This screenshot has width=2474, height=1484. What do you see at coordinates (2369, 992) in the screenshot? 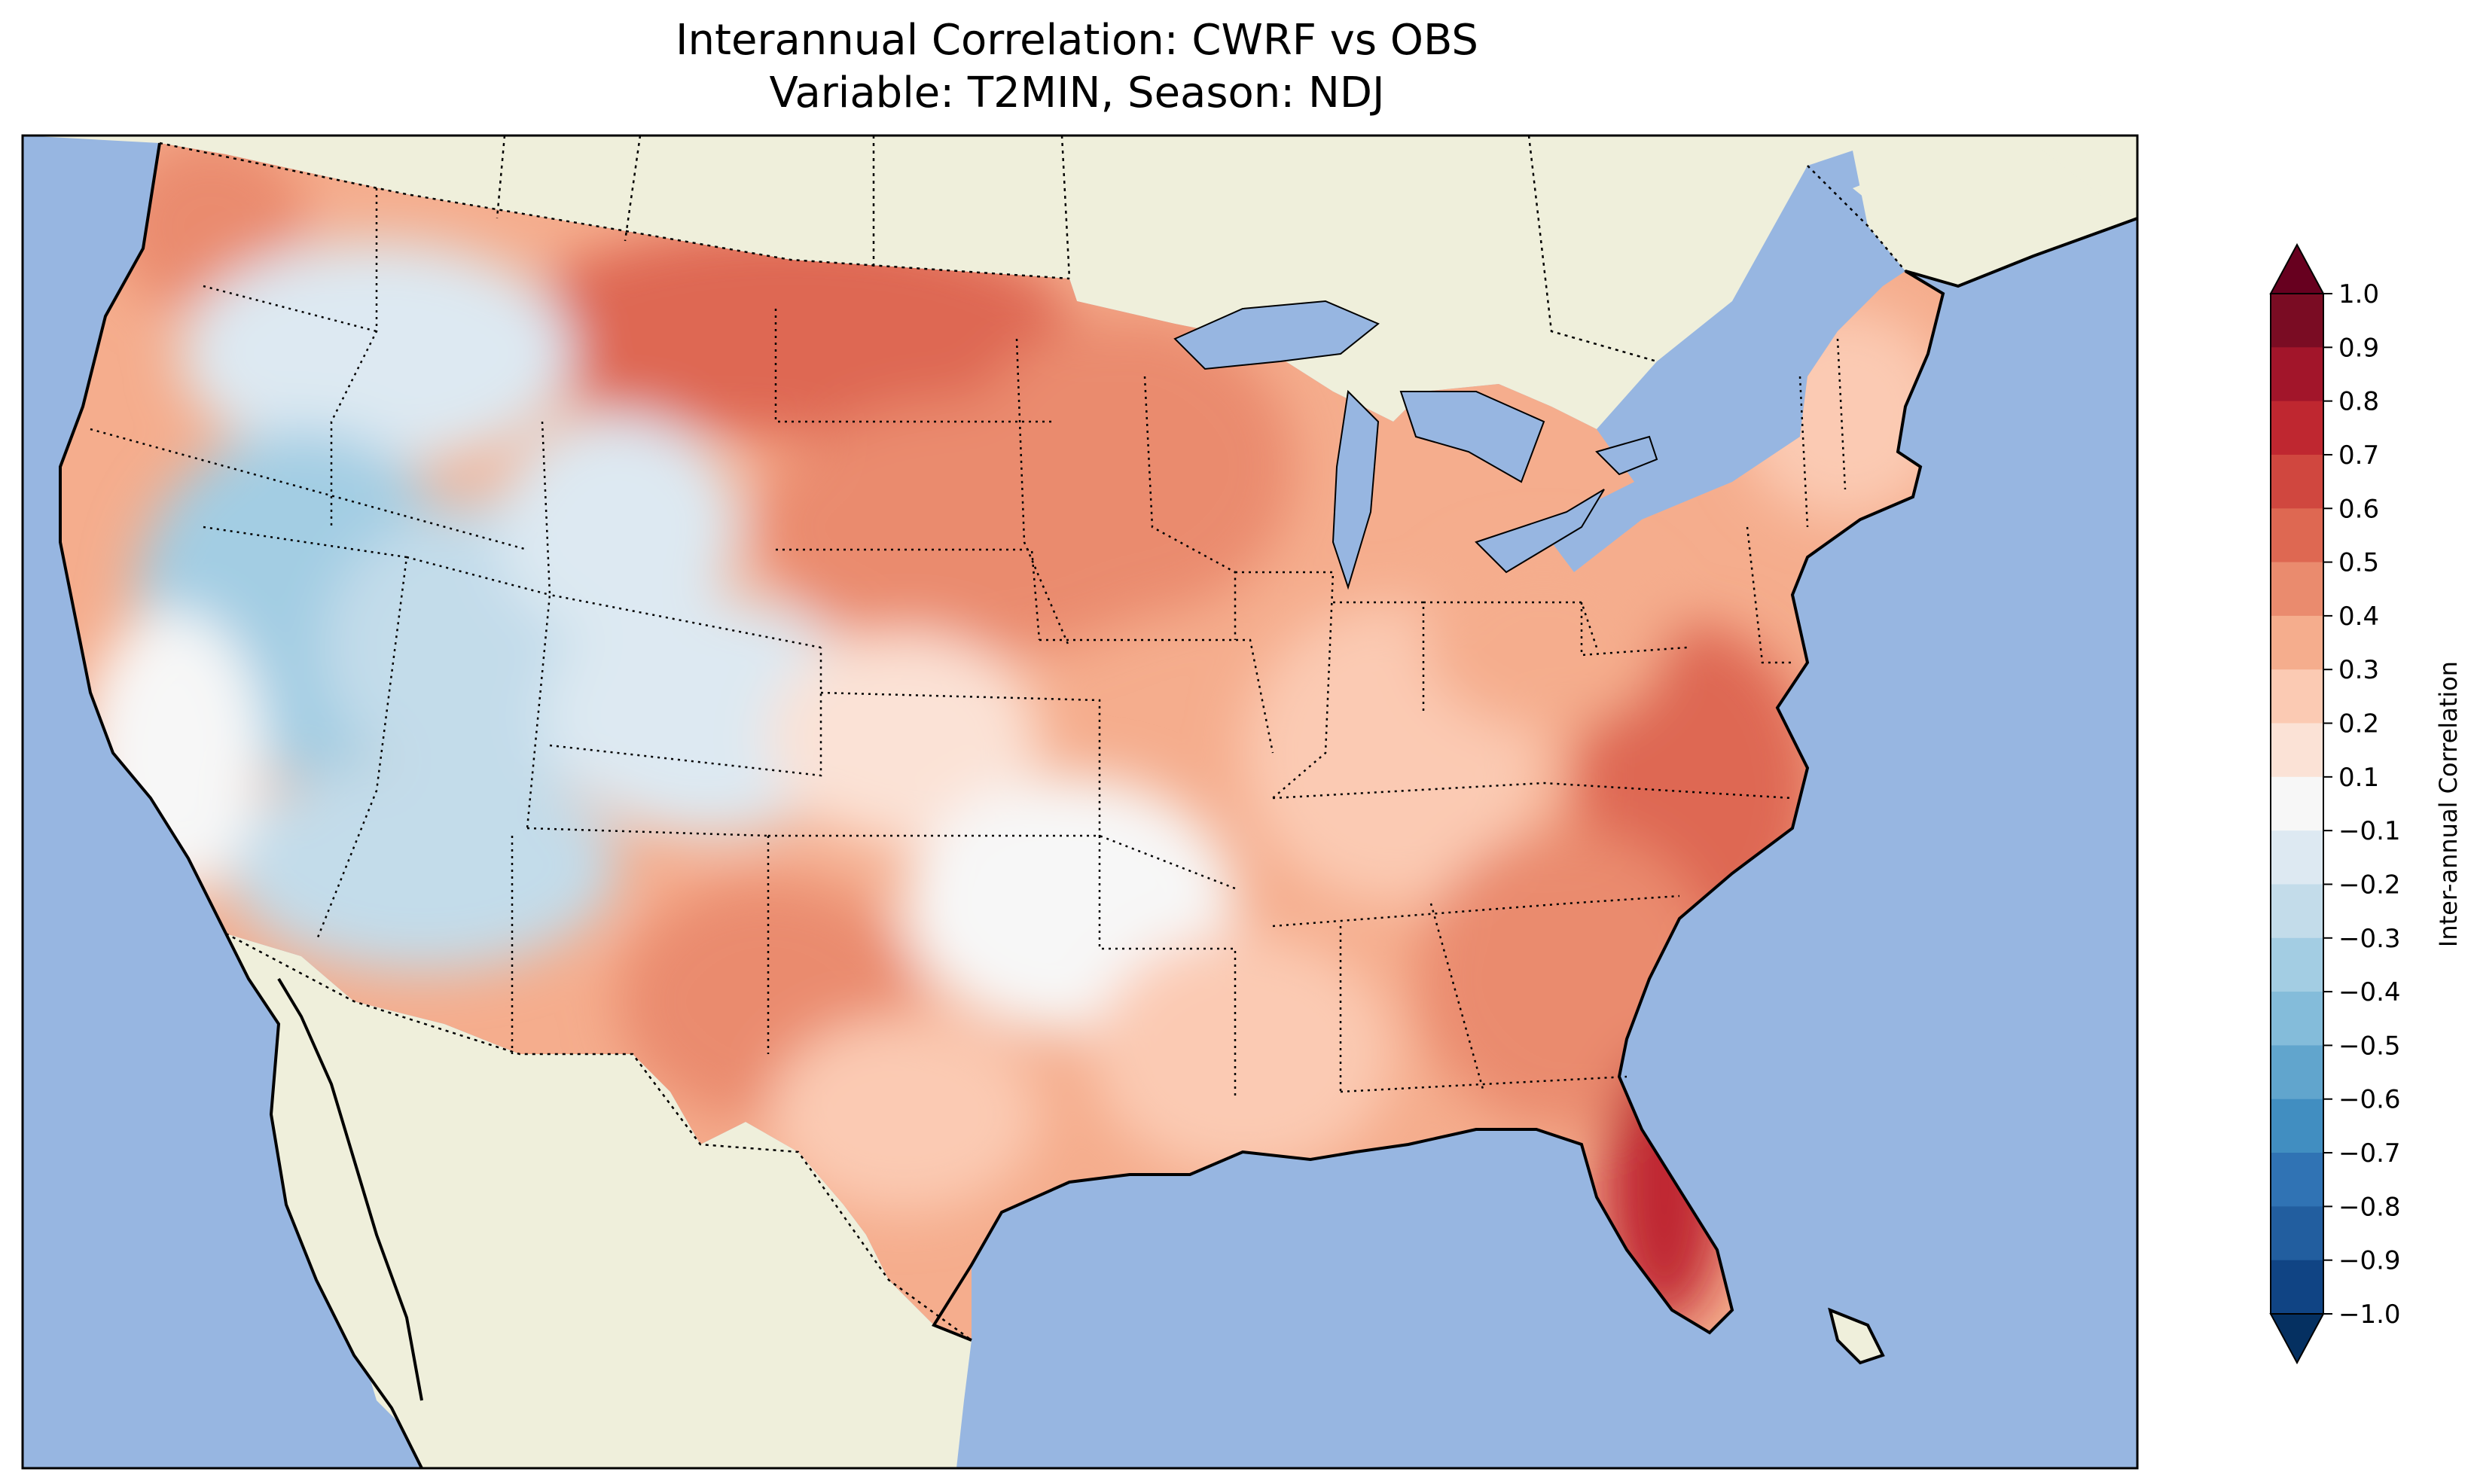
I see `colorbar-tick-label: −0.4` at bounding box center [2369, 992].